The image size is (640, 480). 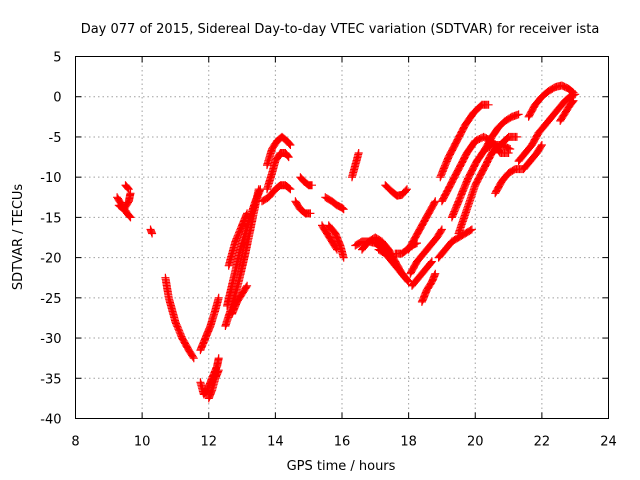 I want to click on series-sat-ai, so click(x=487, y=185).